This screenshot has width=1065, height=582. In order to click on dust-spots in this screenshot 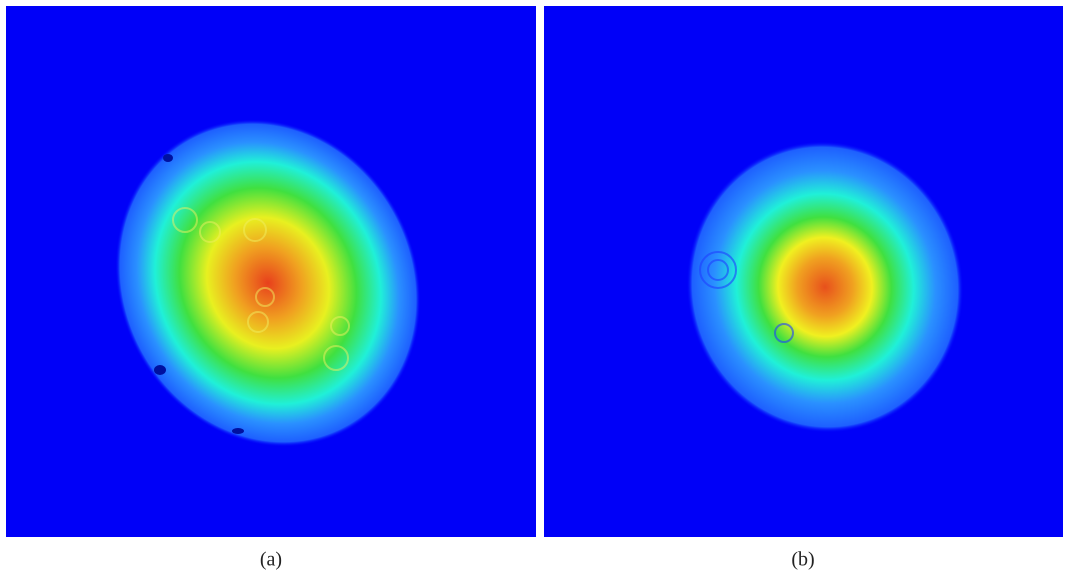, I will do `click(199, 294)`.